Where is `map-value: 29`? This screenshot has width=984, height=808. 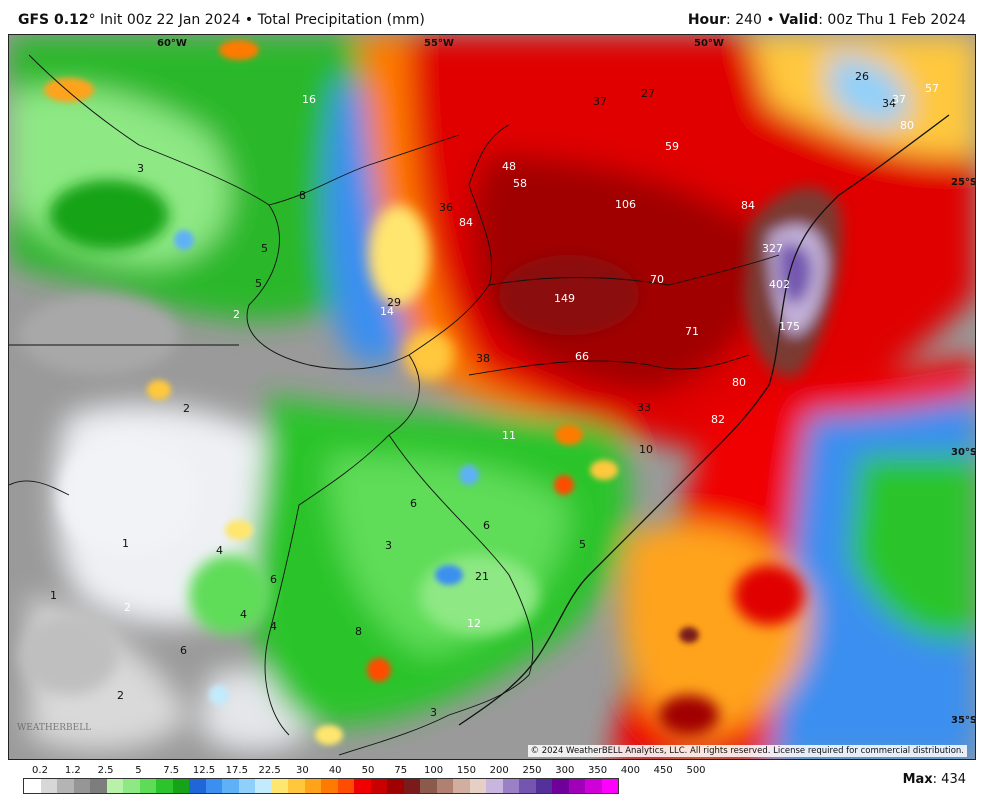 map-value: 29 is located at coordinates (394, 302).